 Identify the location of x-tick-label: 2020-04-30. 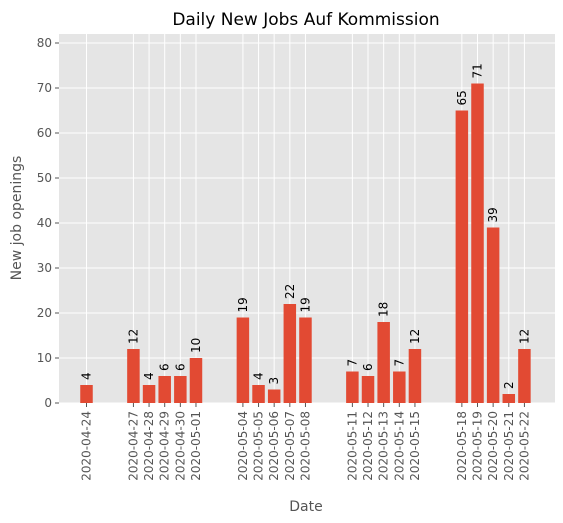
(180, 446).